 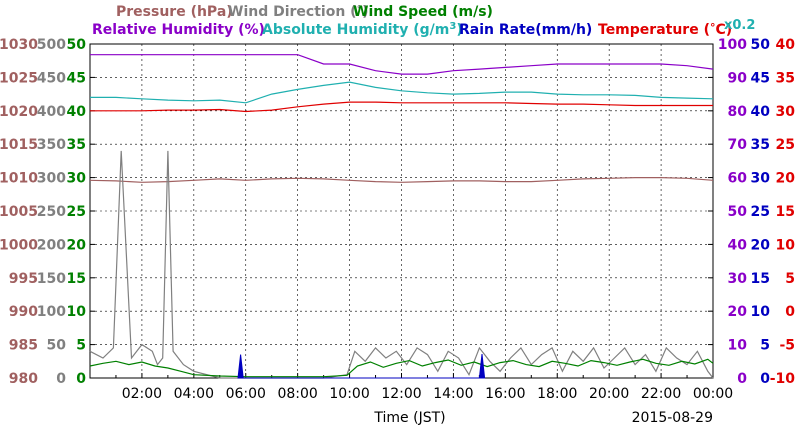 What do you see at coordinates (51, 145) in the screenshot?
I see `y-tick-wind_direction: 350` at bounding box center [51, 145].